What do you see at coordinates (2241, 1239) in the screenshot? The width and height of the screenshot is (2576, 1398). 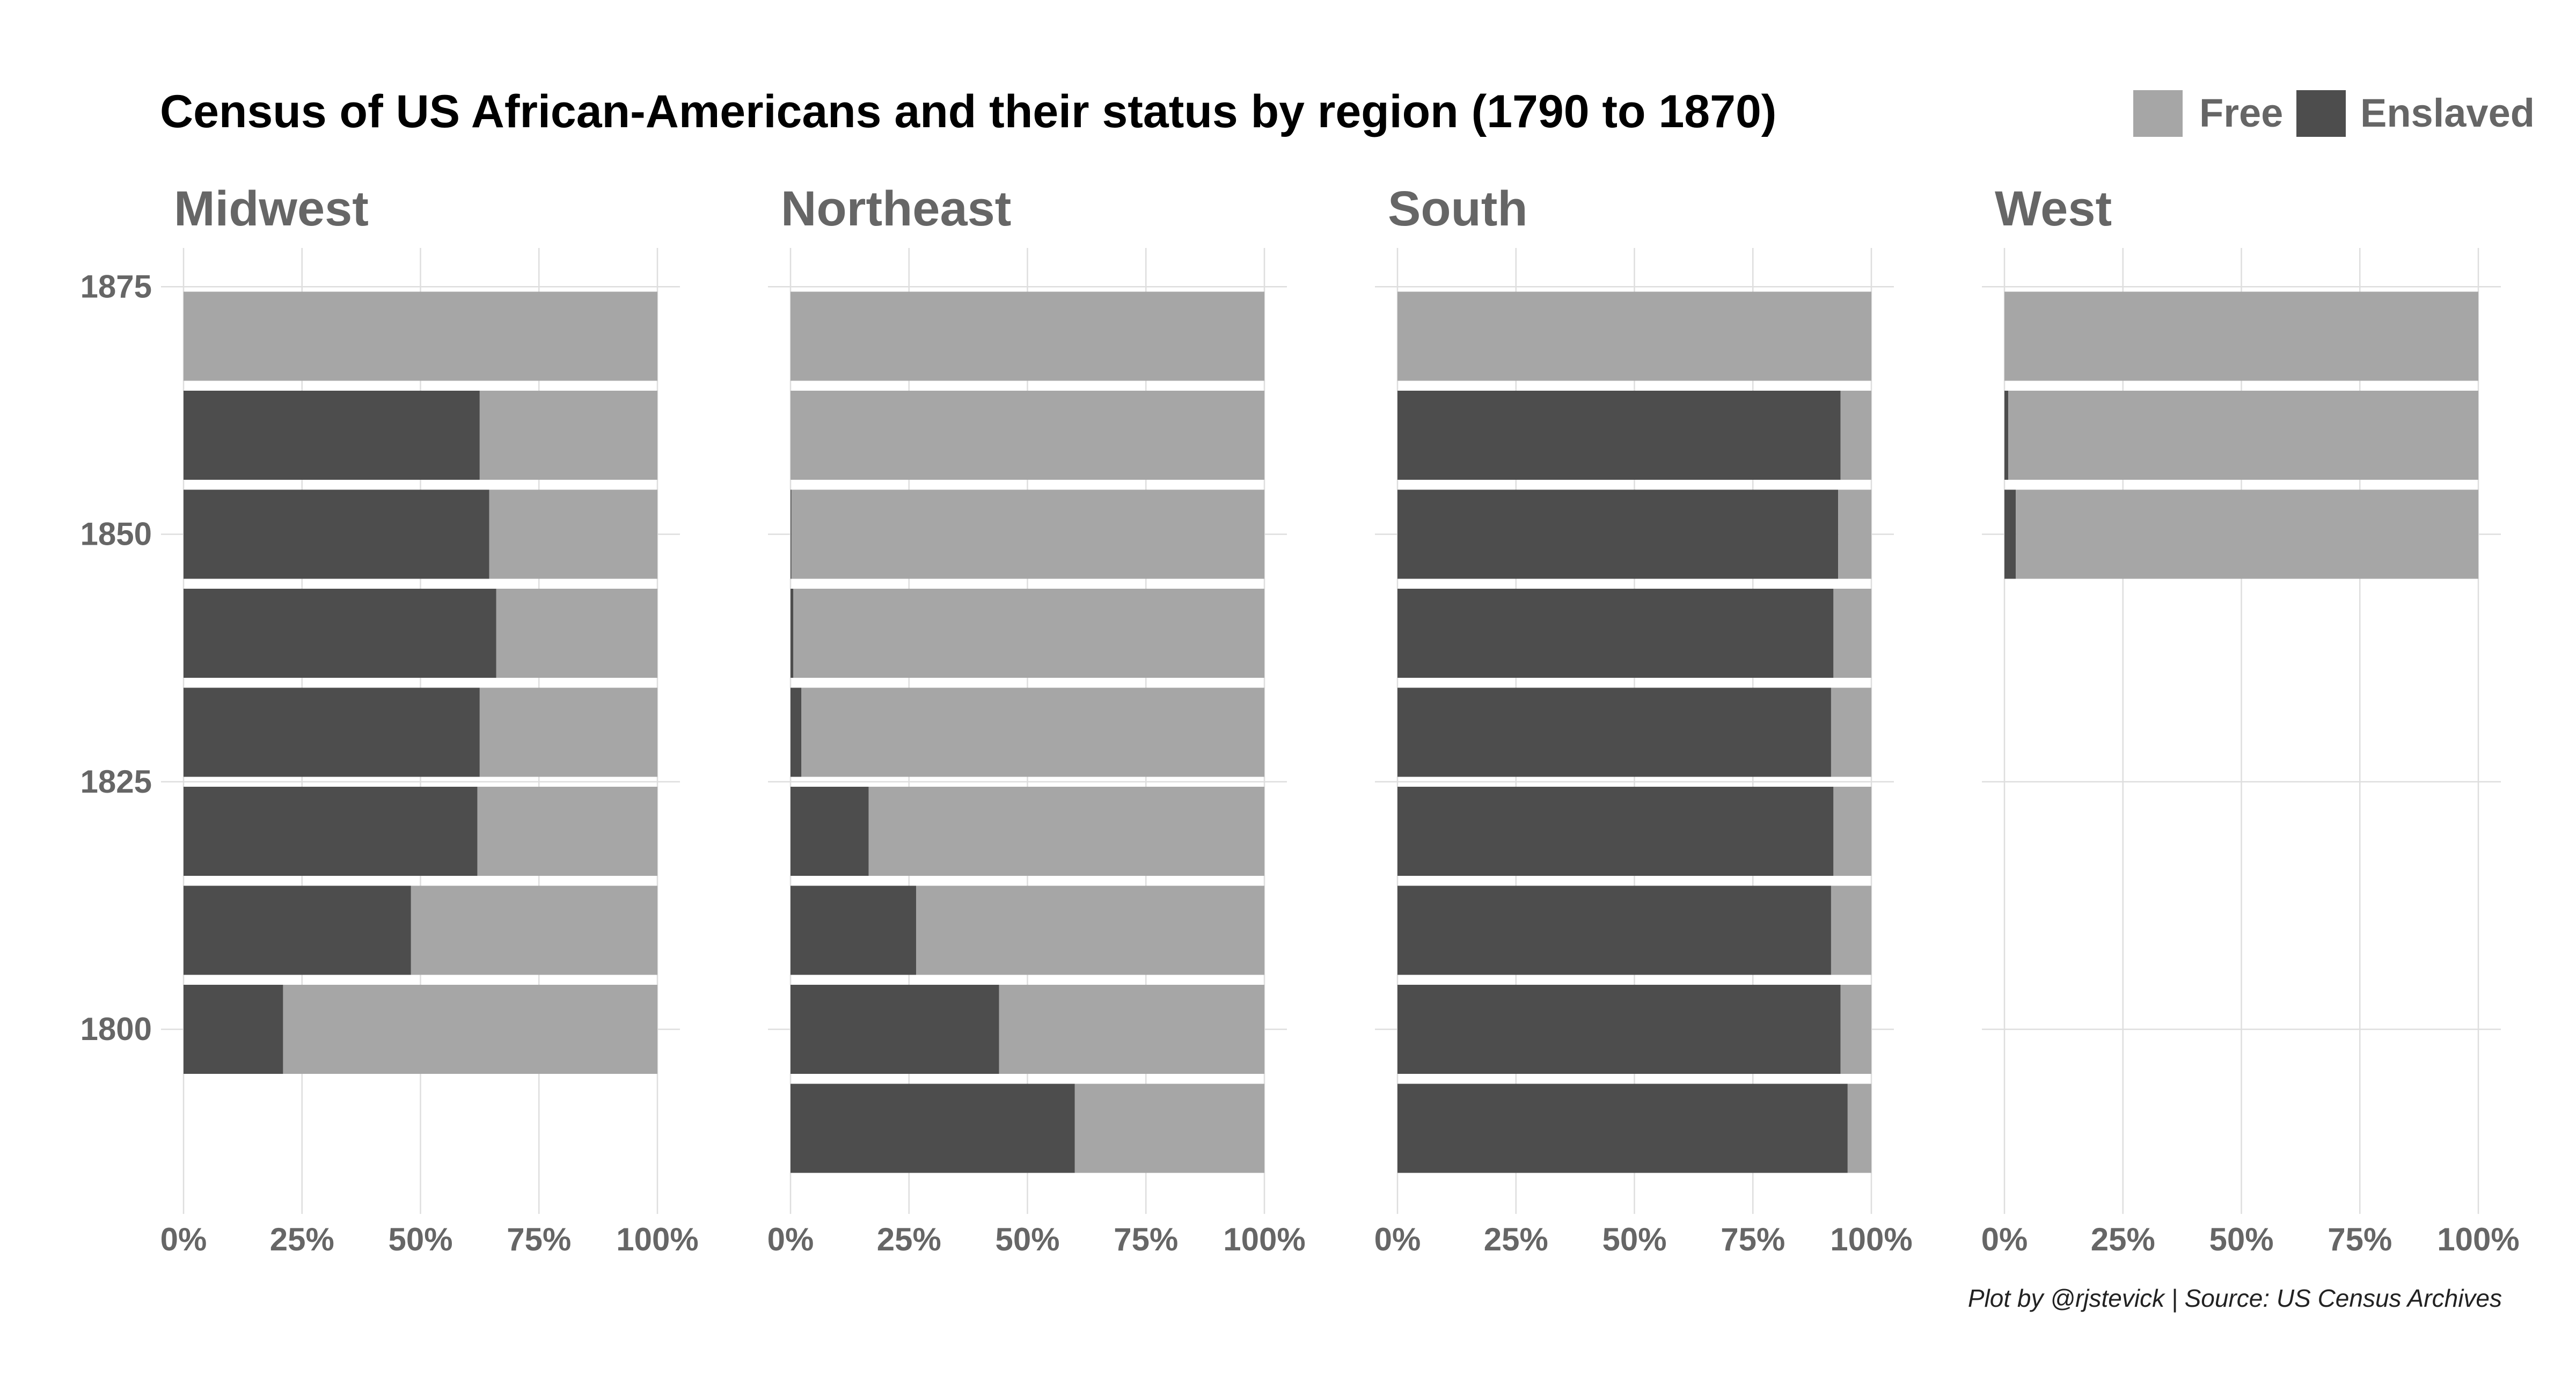 I see `x-tick-label-west-2: 50%` at bounding box center [2241, 1239].